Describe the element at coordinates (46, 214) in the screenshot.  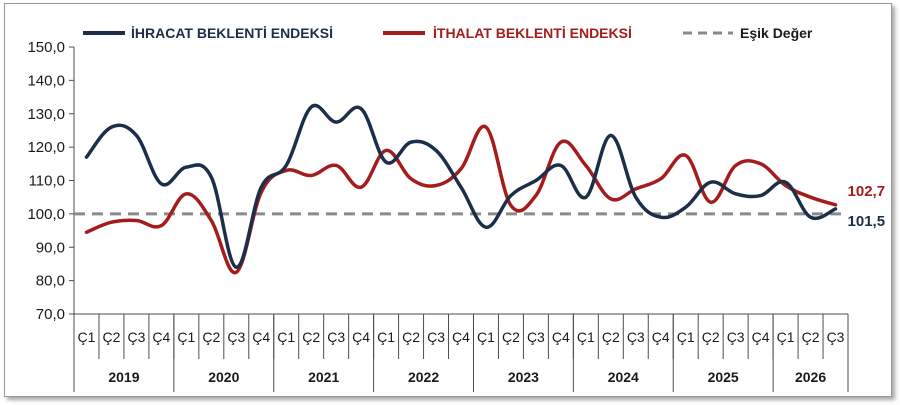
I see `y-tick-label: 100,0` at that location.